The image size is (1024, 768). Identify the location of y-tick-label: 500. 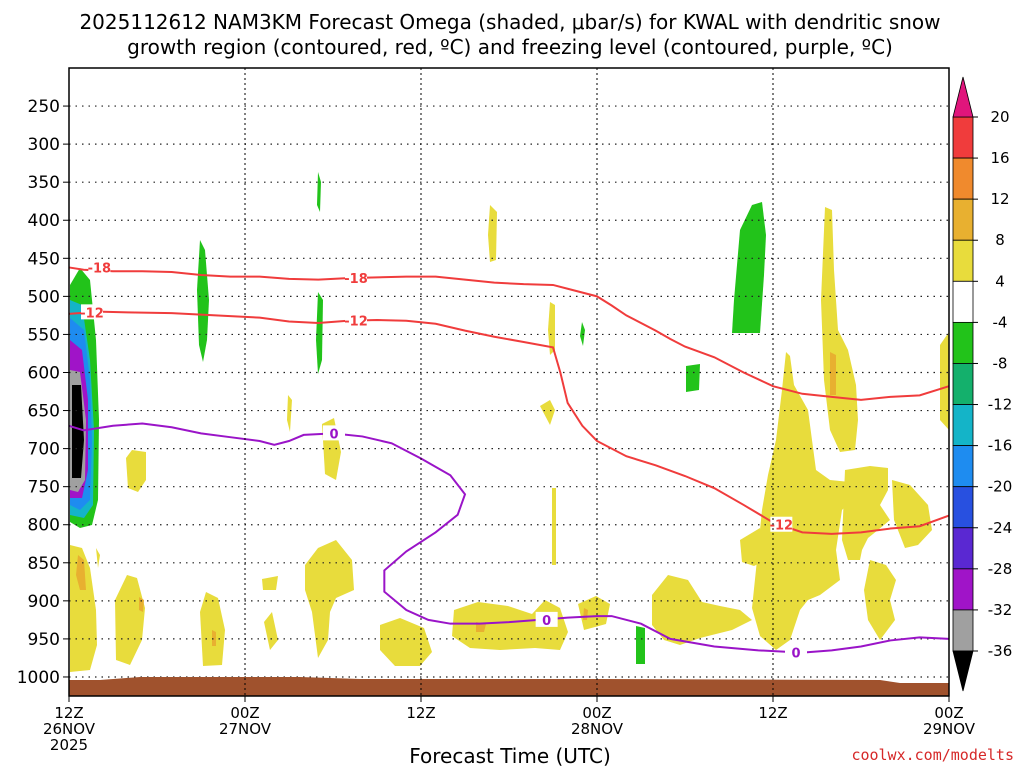
(44, 297).